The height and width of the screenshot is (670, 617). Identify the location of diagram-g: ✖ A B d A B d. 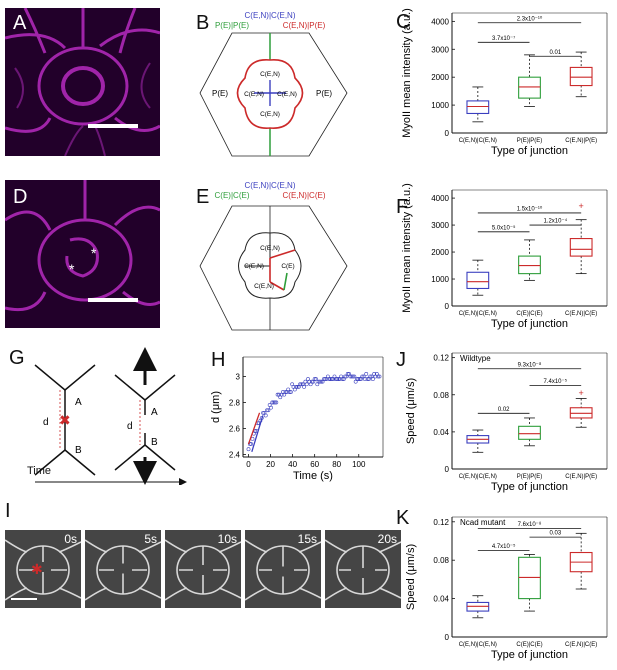
(110, 416).